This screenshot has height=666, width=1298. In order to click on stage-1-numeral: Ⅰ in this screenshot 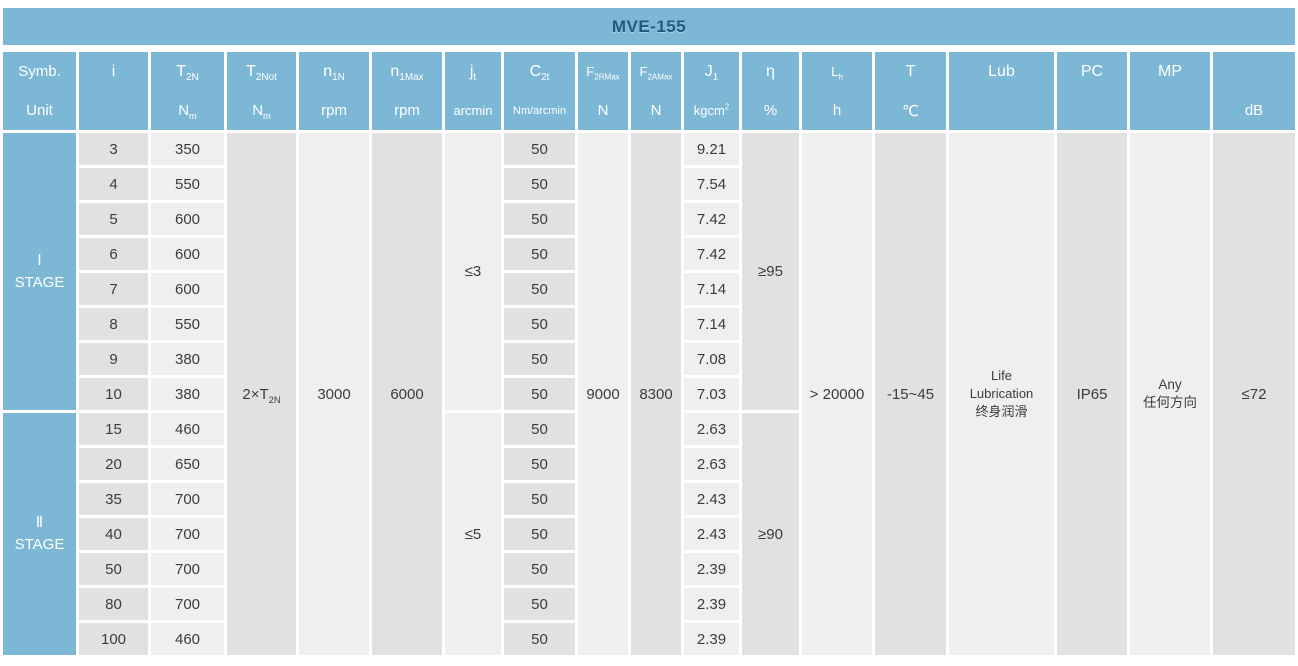, I will do `click(39, 260)`.